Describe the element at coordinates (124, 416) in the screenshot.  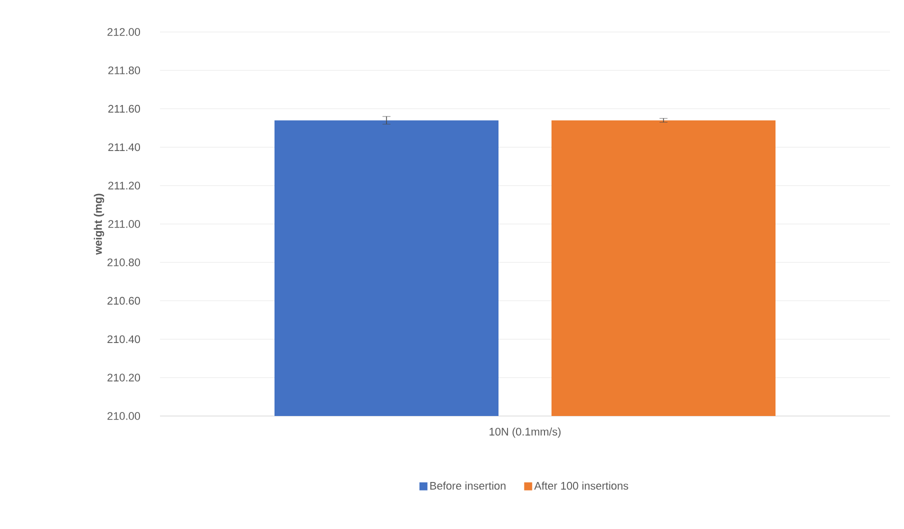
I see `y-tick-label: 210.00` at that location.